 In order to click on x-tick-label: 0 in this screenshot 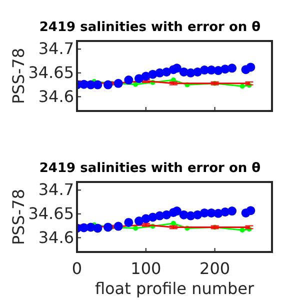, I will do `click(77, 268)`.